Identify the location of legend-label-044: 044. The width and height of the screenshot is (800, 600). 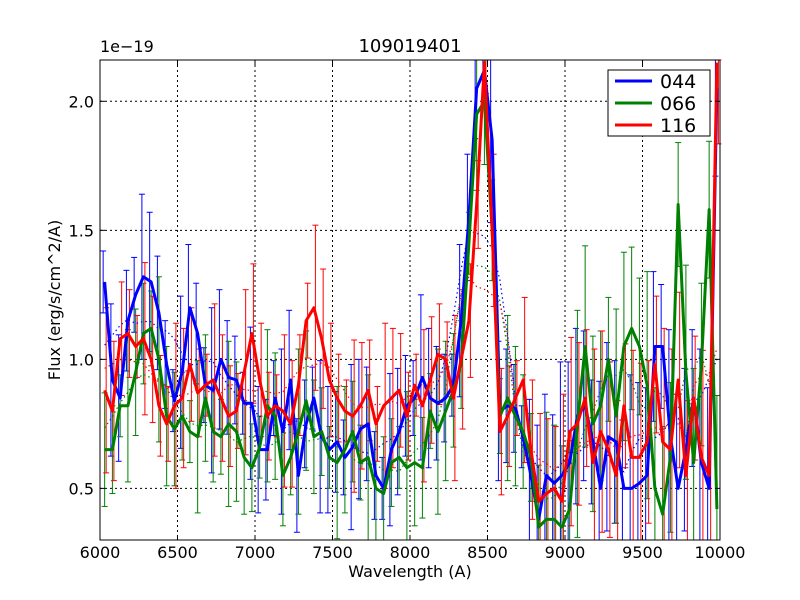
(678, 82).